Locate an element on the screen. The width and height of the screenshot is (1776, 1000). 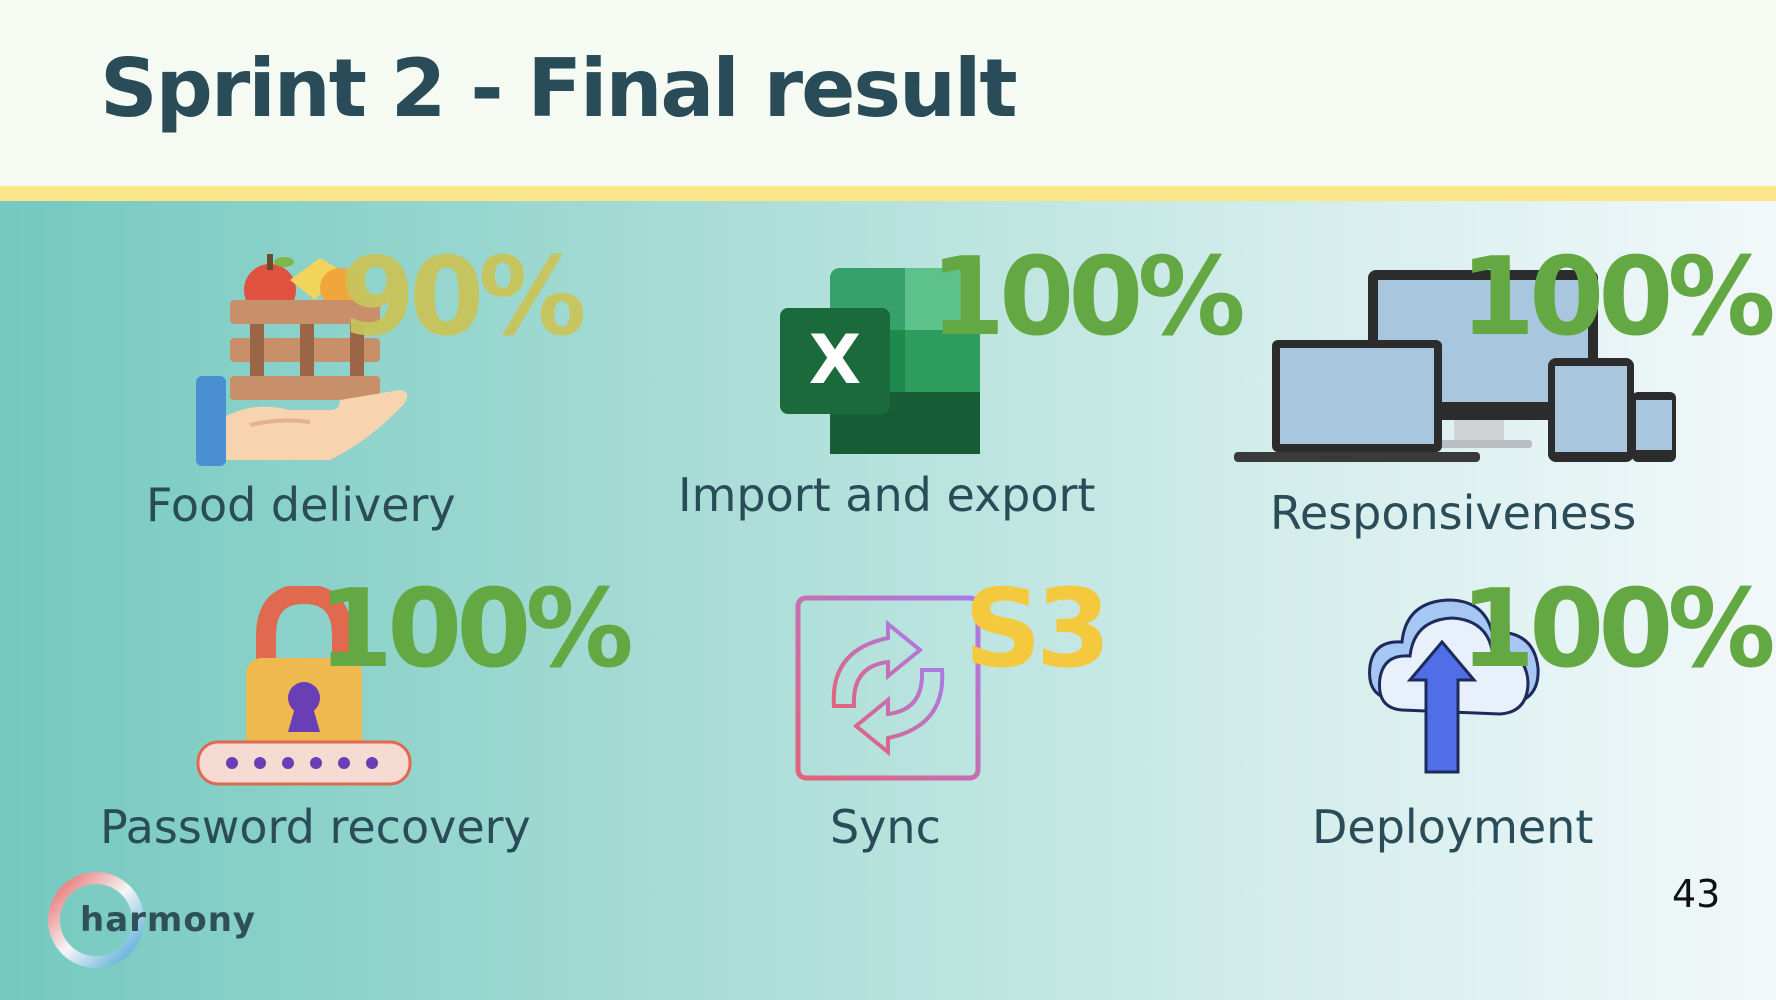
harmony-ring-icon is located at coordinates (96, 920).